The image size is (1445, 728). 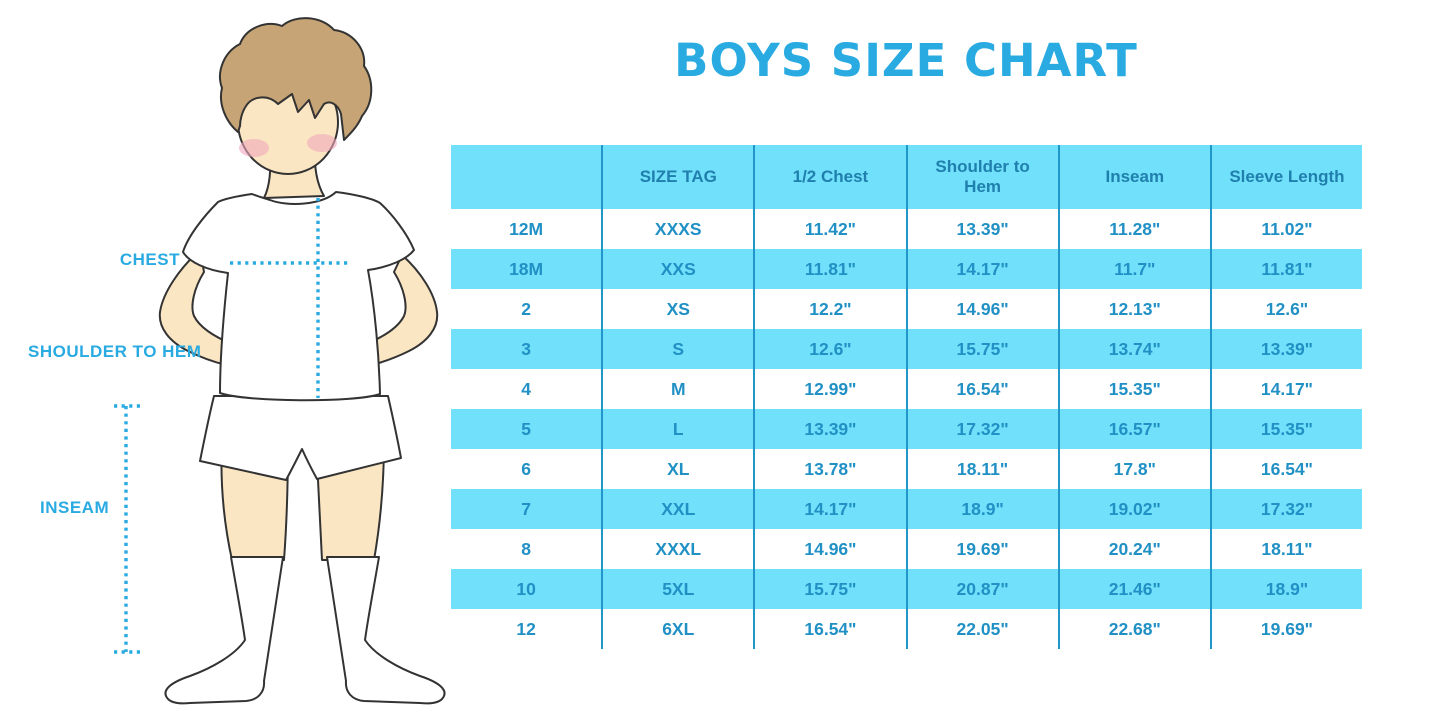 What do you see at coordinates (1136, 509) in the screenshot?
I see `table-cell: 19.02"` at bounding box center [1136, 509].